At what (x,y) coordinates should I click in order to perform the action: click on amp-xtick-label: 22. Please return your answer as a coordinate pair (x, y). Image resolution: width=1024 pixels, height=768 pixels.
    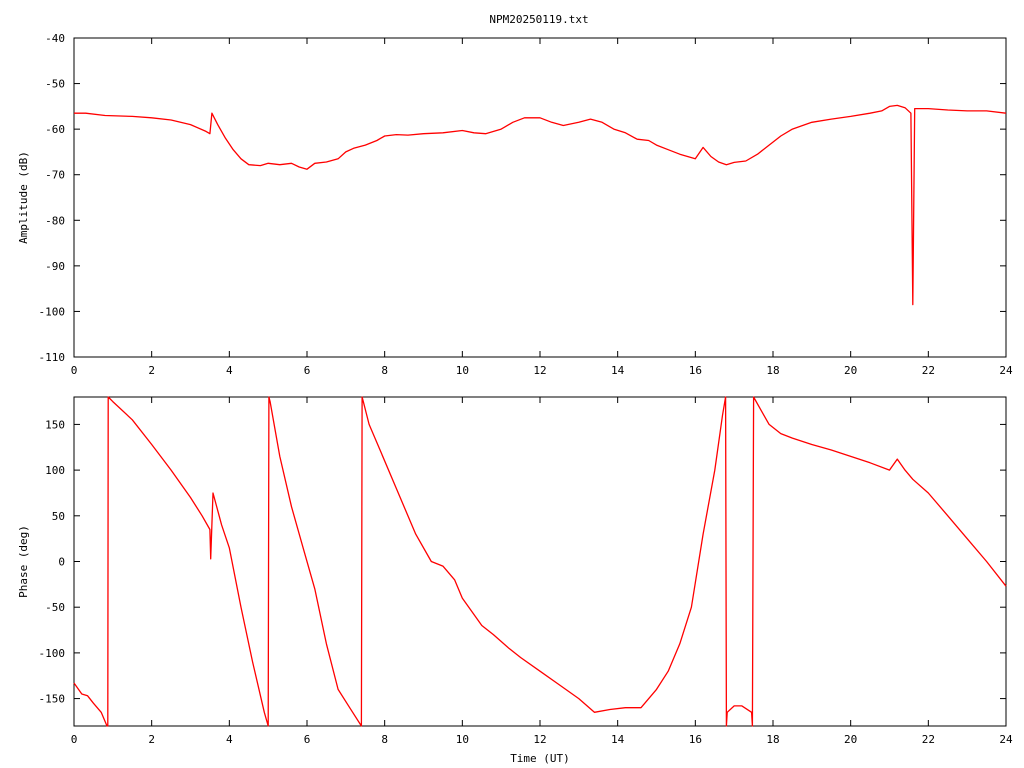
    Looking at the image, I should click on (928, 370).